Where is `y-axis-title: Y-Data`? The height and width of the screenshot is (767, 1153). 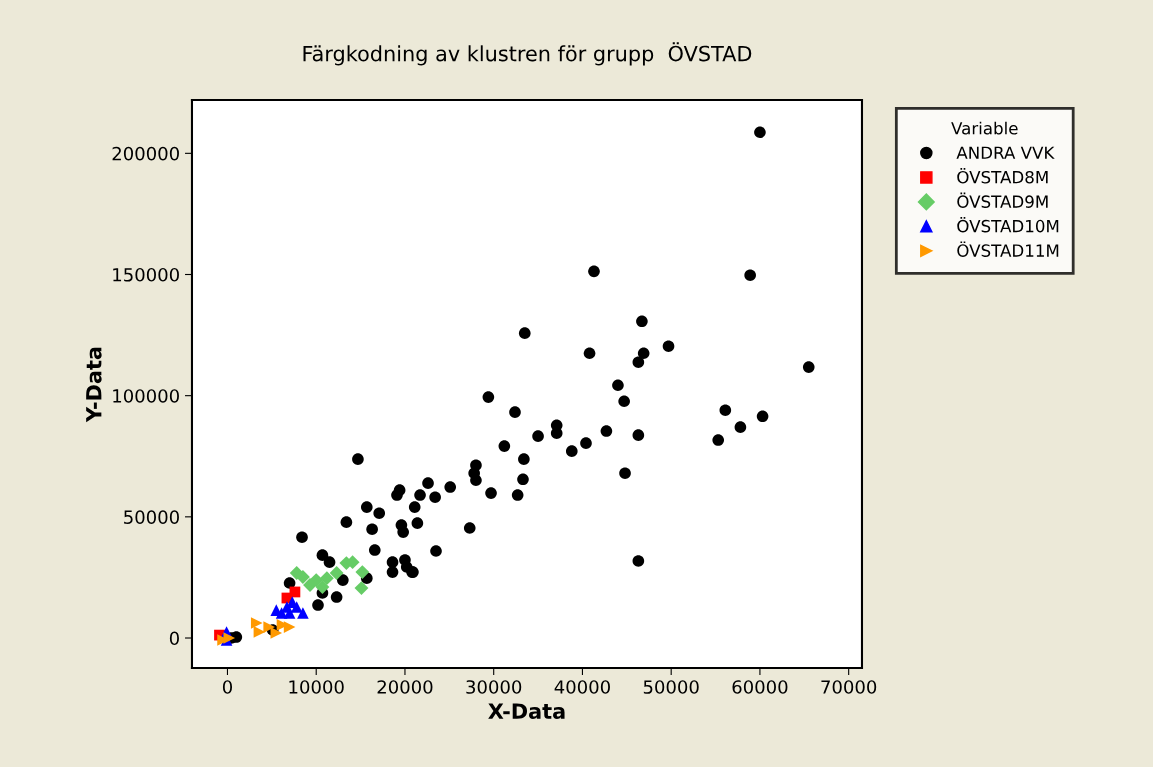
y-axis-title: Y-Data is located at coordinates (94, 385).